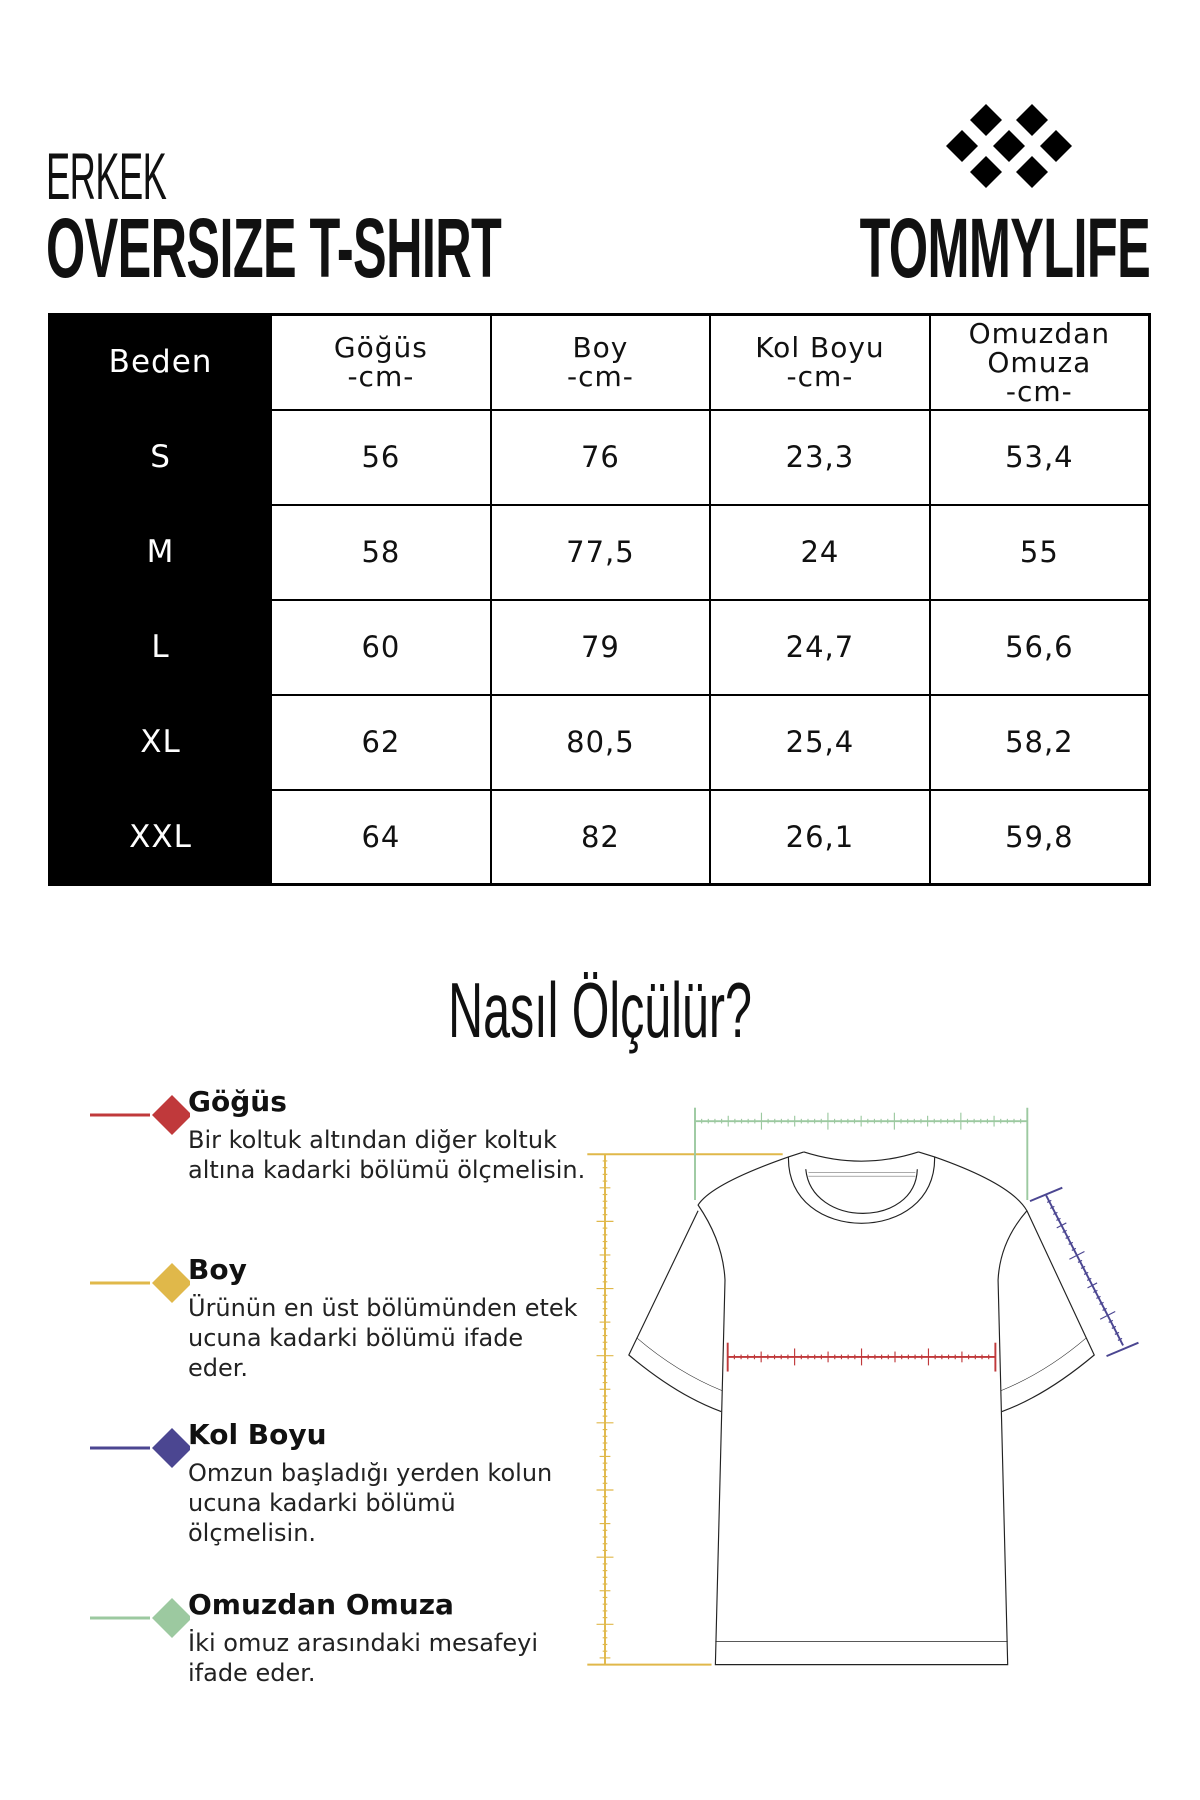  I want to click on legend-label: Kol Boyu, so click(257, 1434).